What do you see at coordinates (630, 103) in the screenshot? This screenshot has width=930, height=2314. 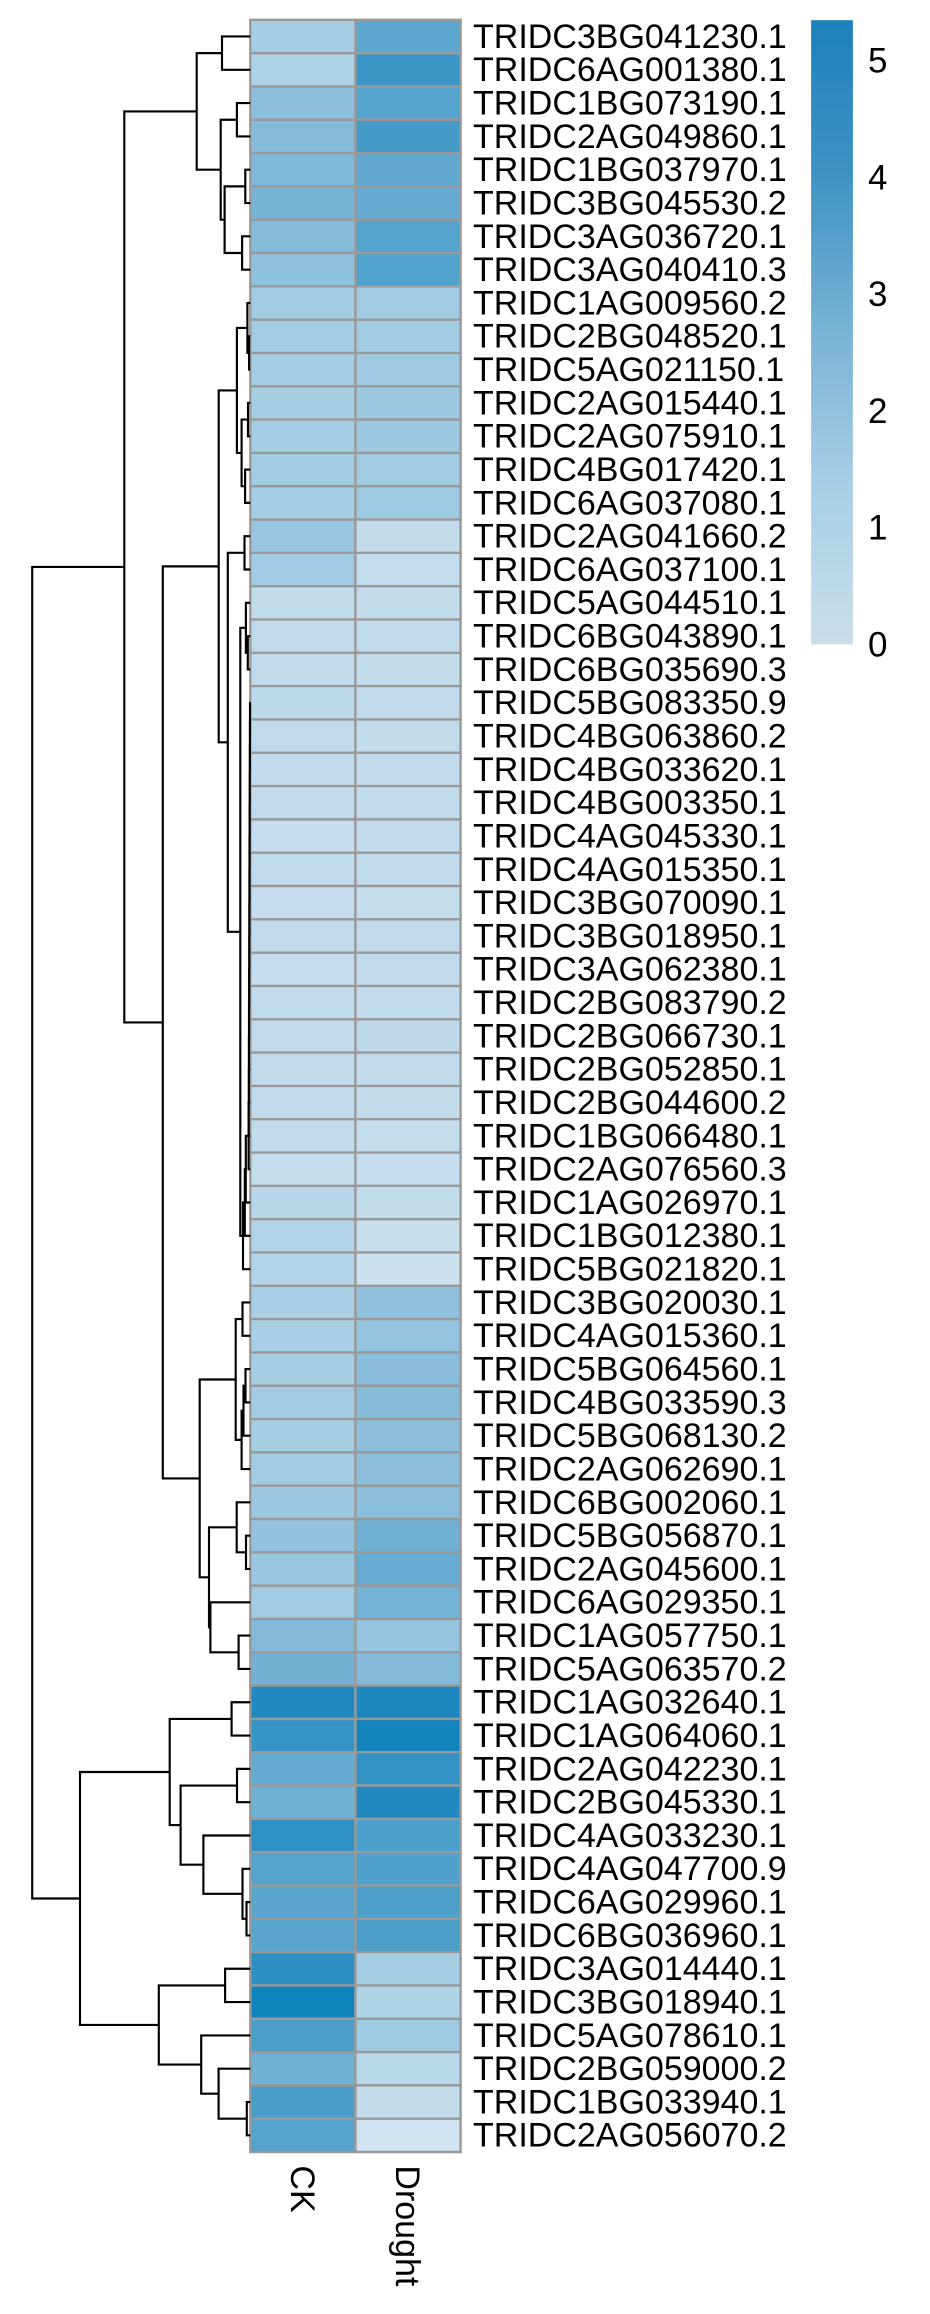 I see `svg-text: TRIDC1BG073190.1` at bounding box center [630, 103].